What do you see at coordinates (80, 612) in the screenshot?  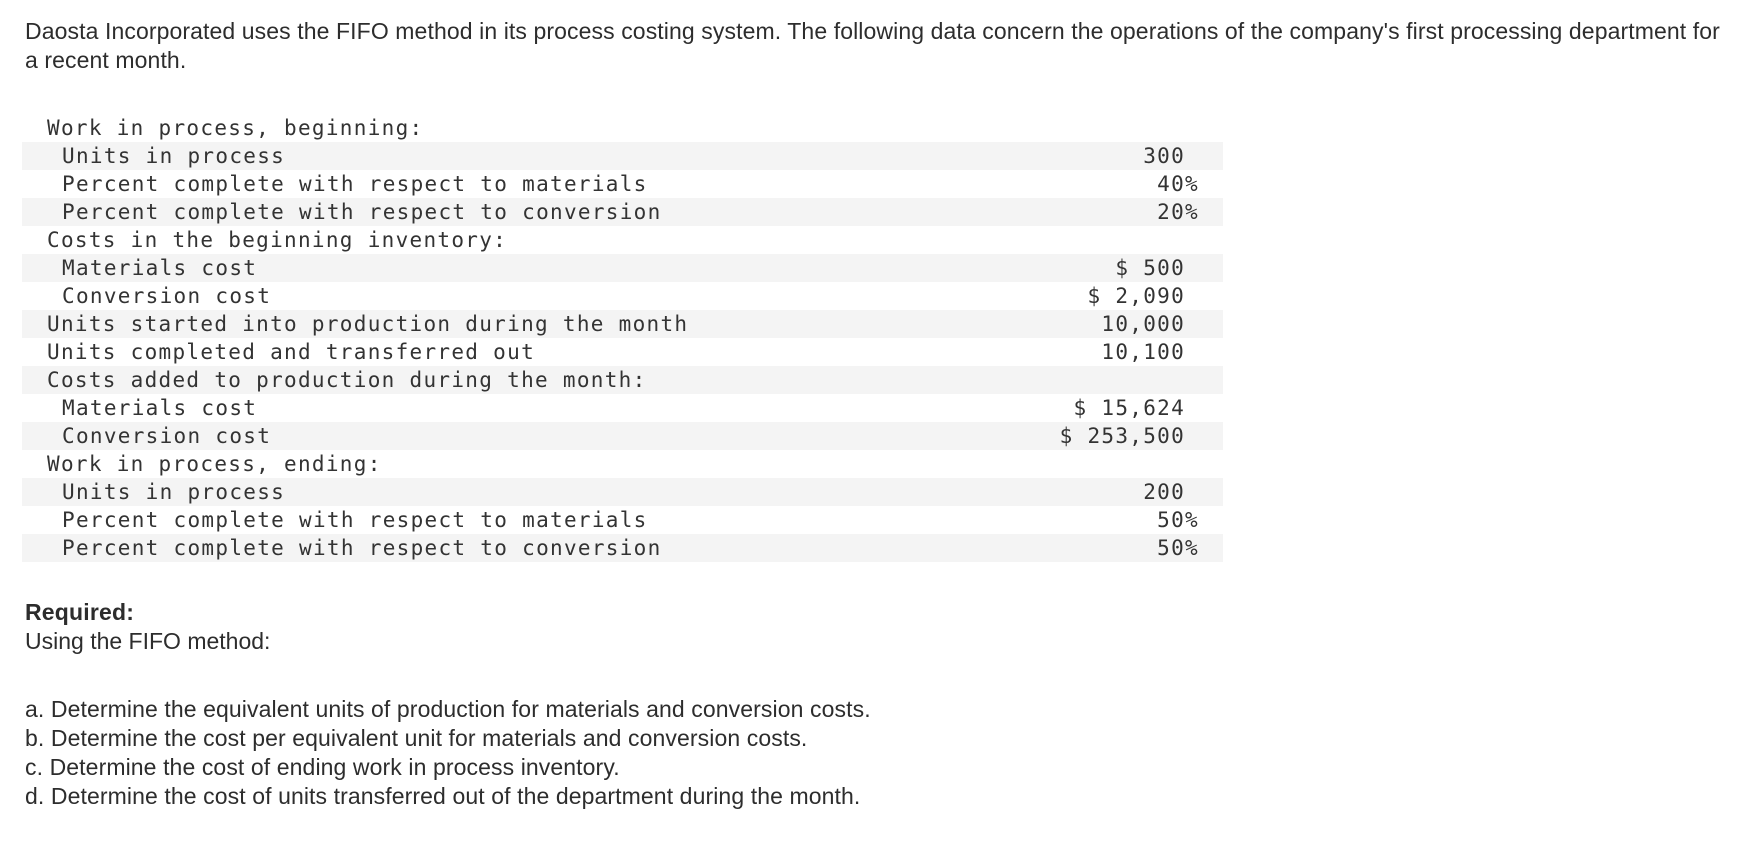 I see `required-heading: Required:` at bounding box center [80, 612].